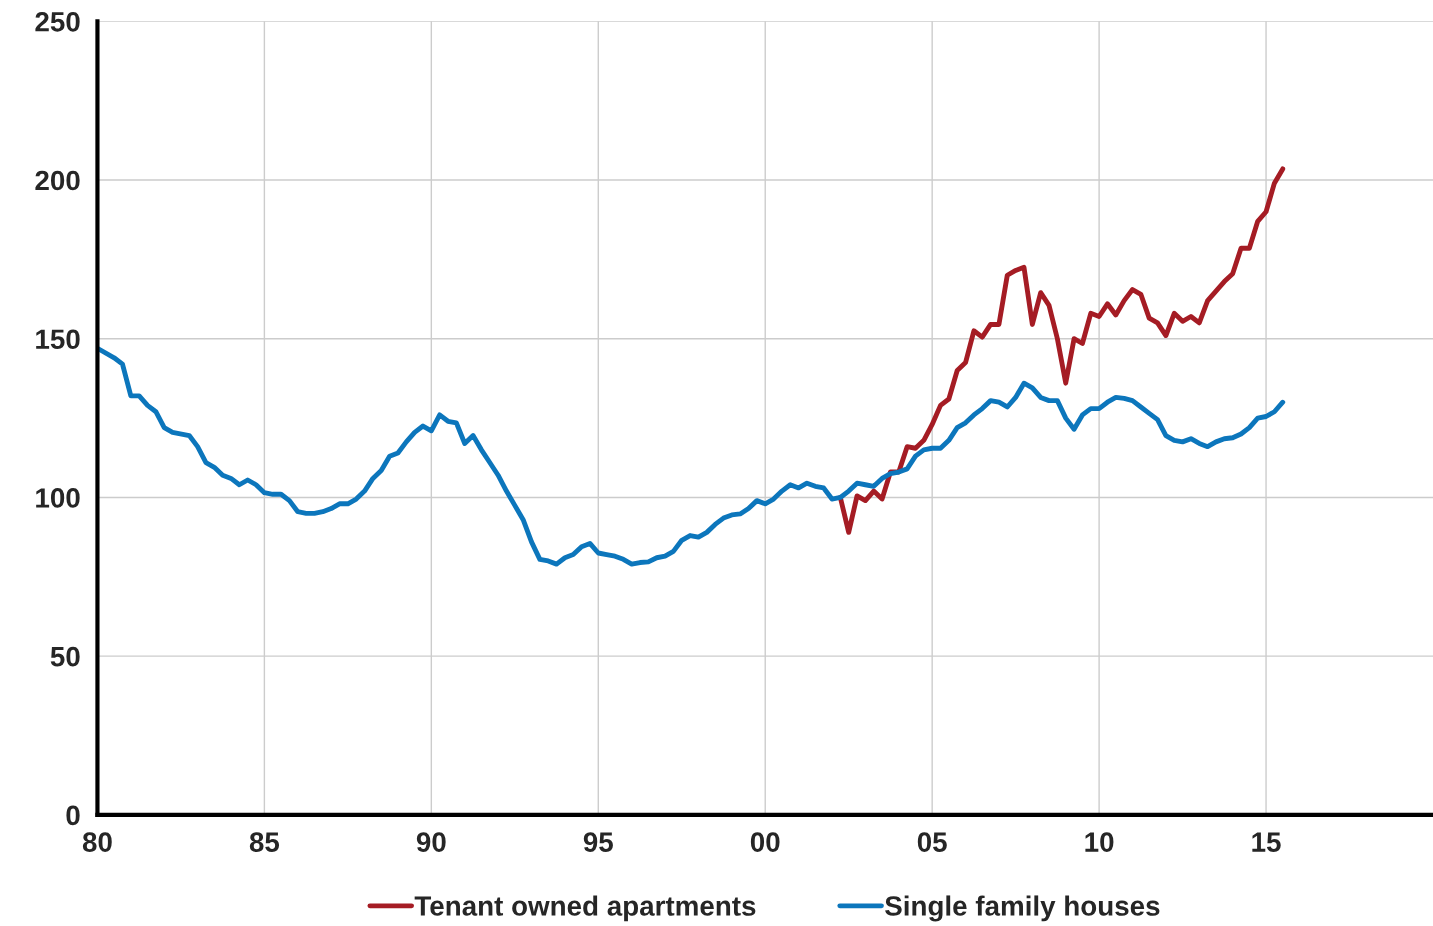 The width and height of the screenshot is (1433, 926). What do you see at coordinates (57, 180) in the screenshot?
I see `y-tick-label: 200` at bounding box center [57, 180].